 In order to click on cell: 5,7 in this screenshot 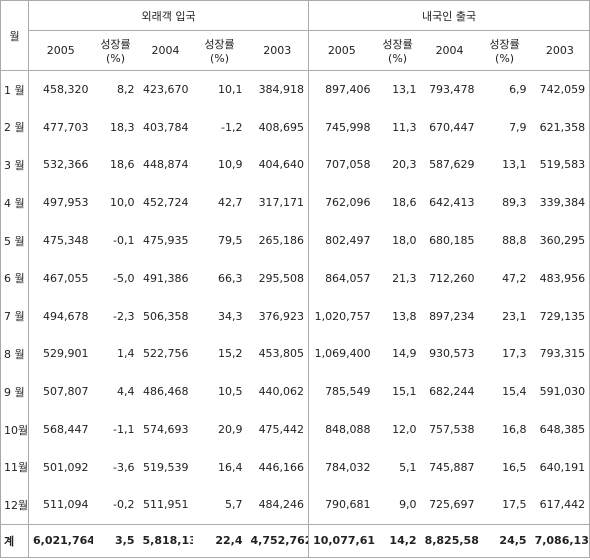, I will do `click(234, 505)`.